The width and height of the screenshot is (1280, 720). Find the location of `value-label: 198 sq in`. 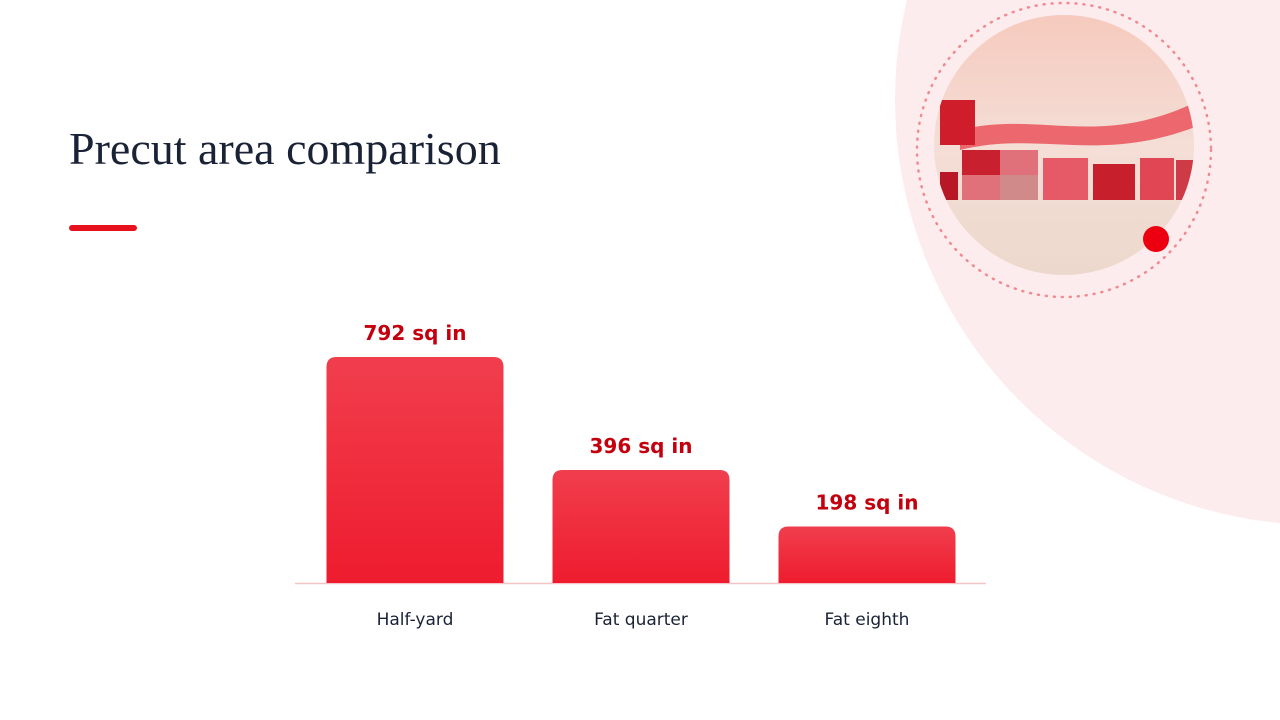

value-label: 198 sq in is located at coordinates (867, 503).